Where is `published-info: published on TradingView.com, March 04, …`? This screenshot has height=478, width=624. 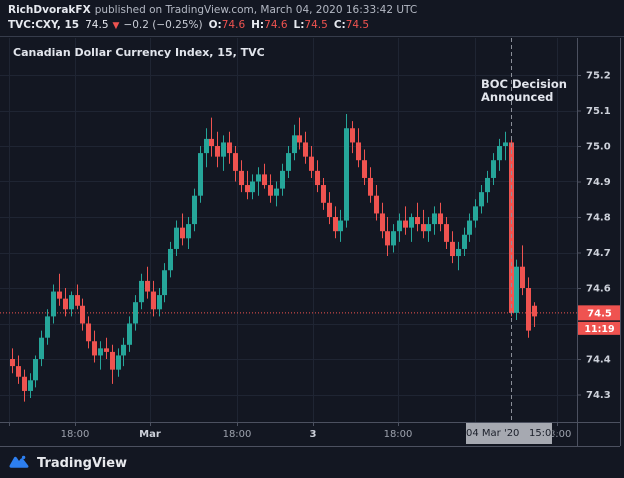
published-info: published on TradingView.com, March 04, … is located at coordinates (256, 10).